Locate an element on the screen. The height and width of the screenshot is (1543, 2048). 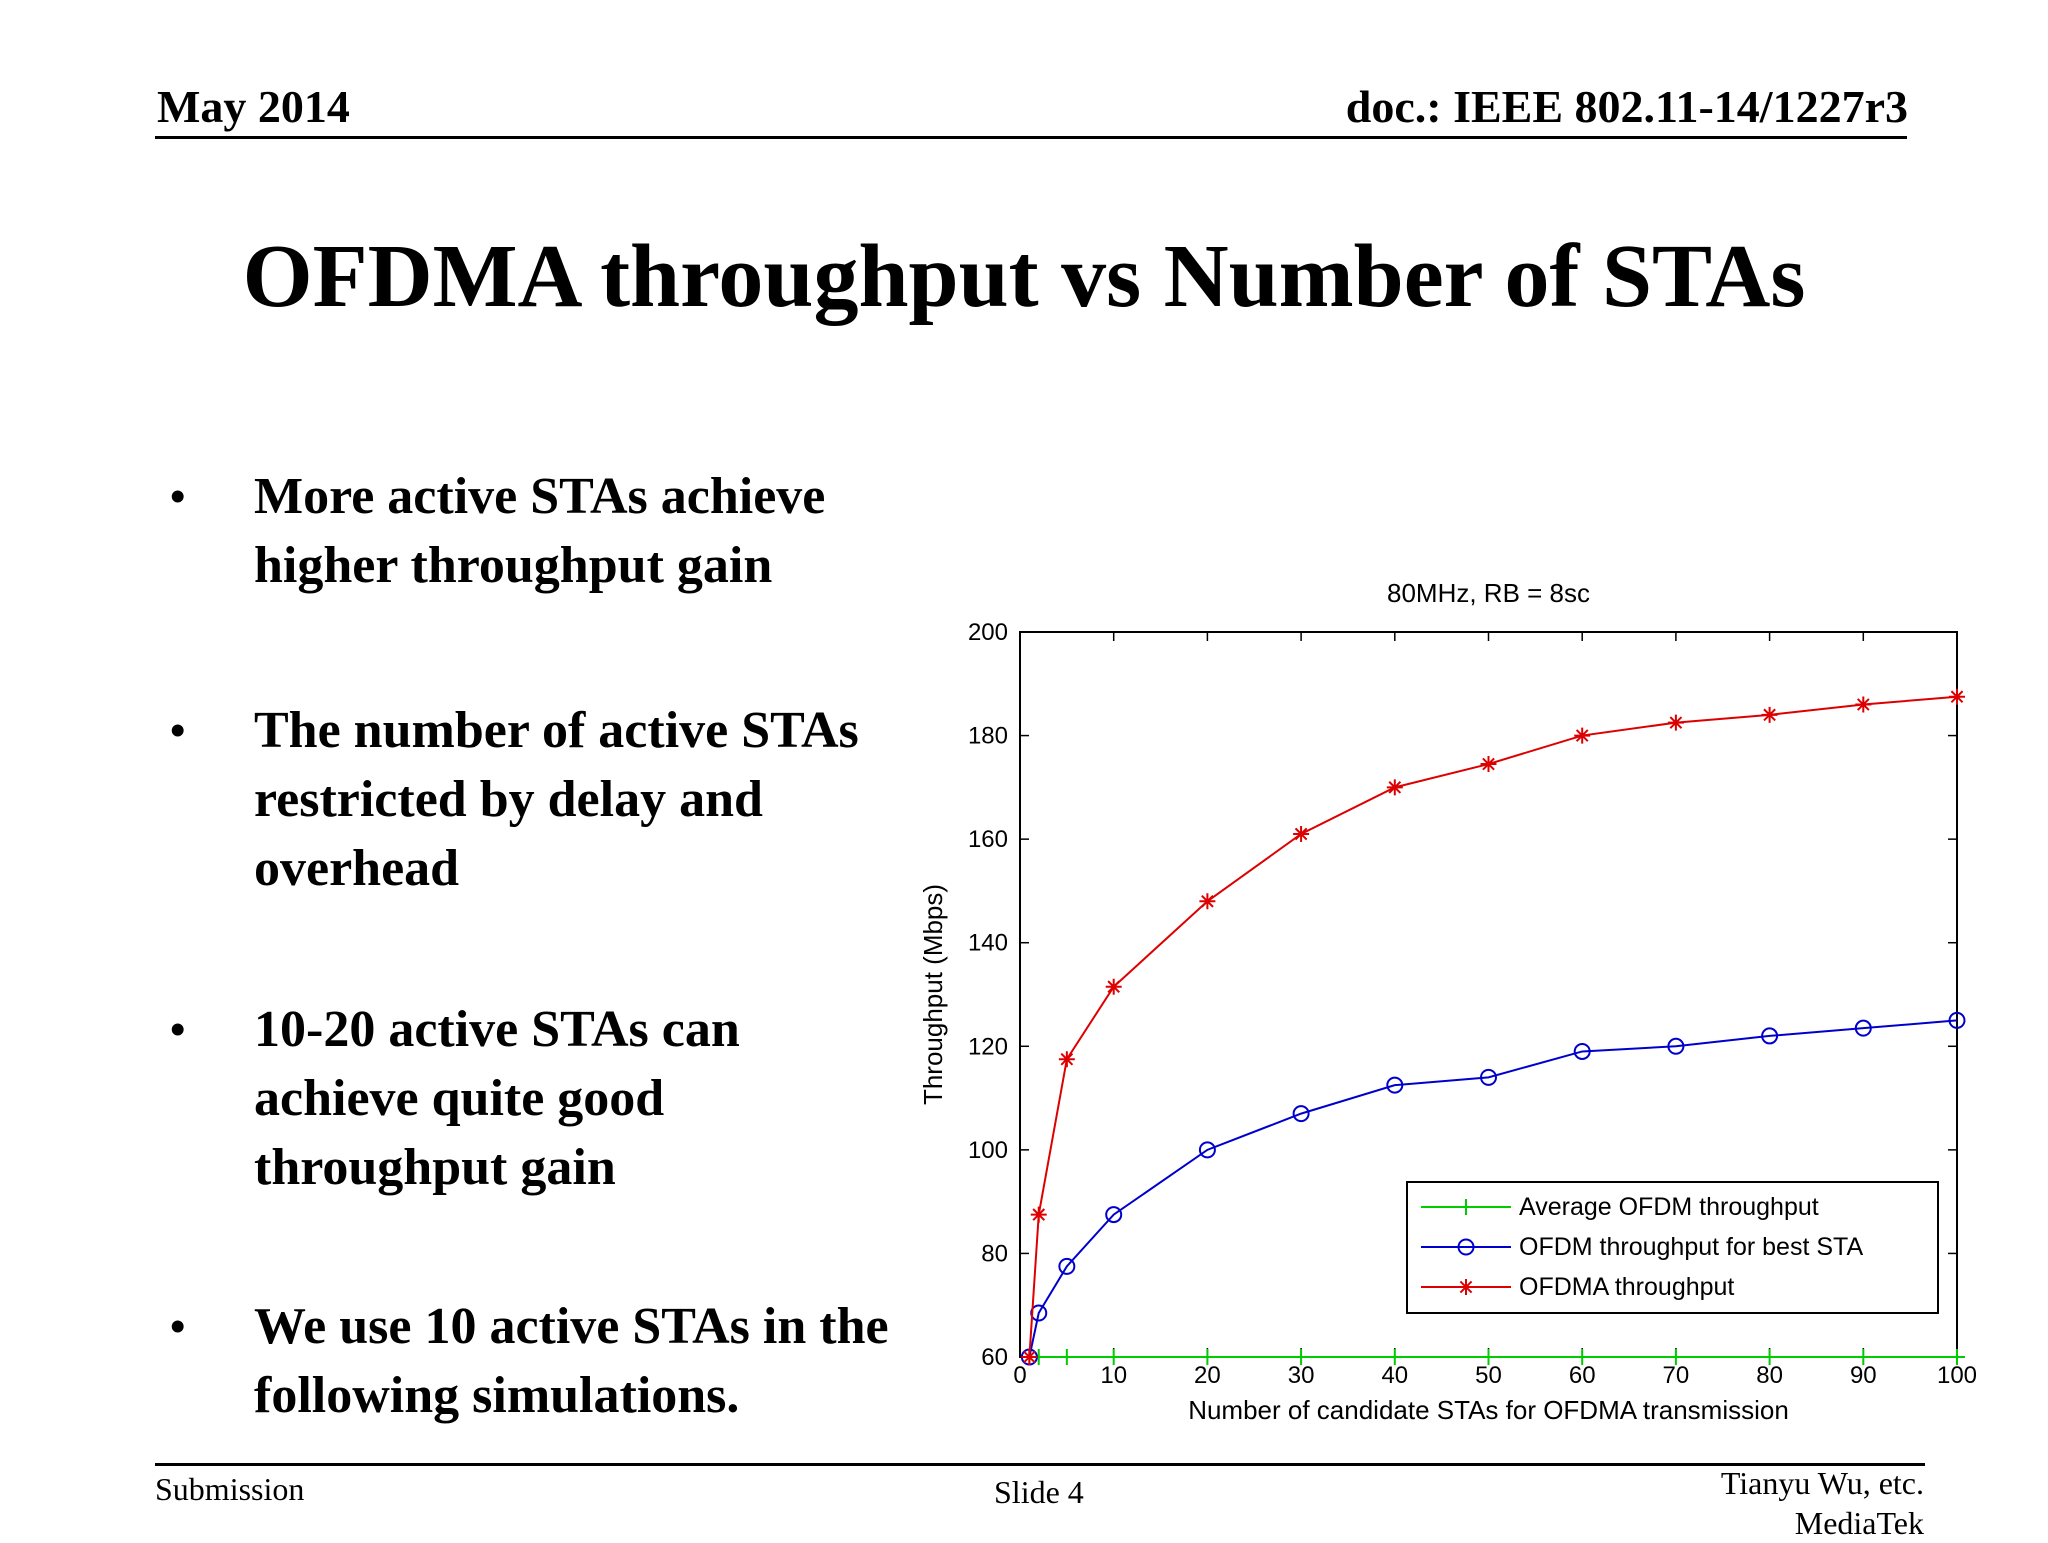
footer-divider is located at coordinates (1040, 1464).